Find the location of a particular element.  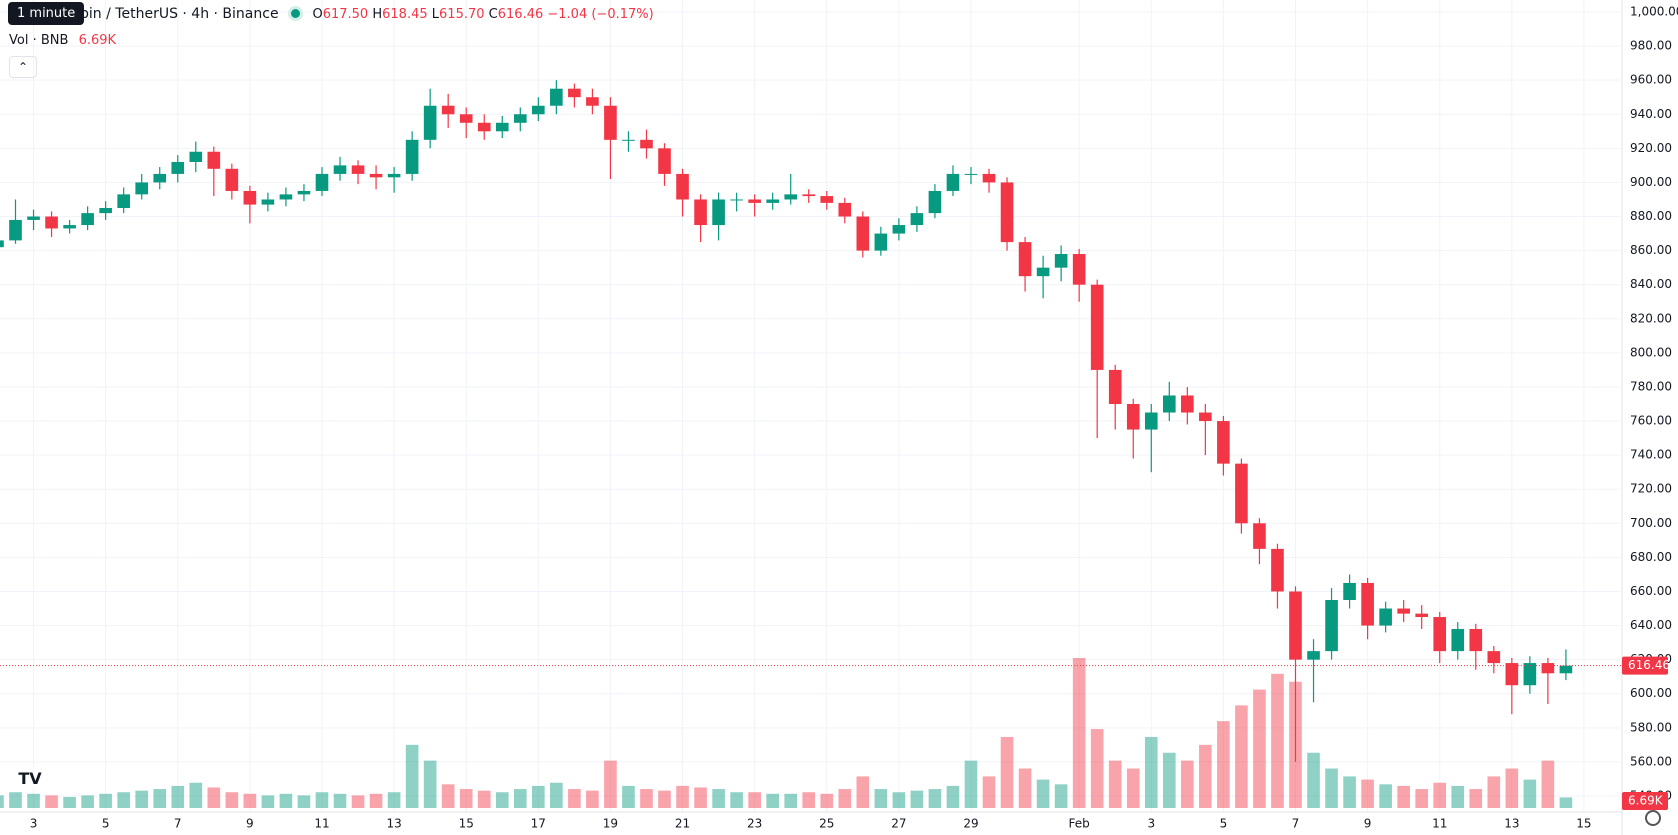

volume-title: Vol · BNB is located at coordinates (39, 40).